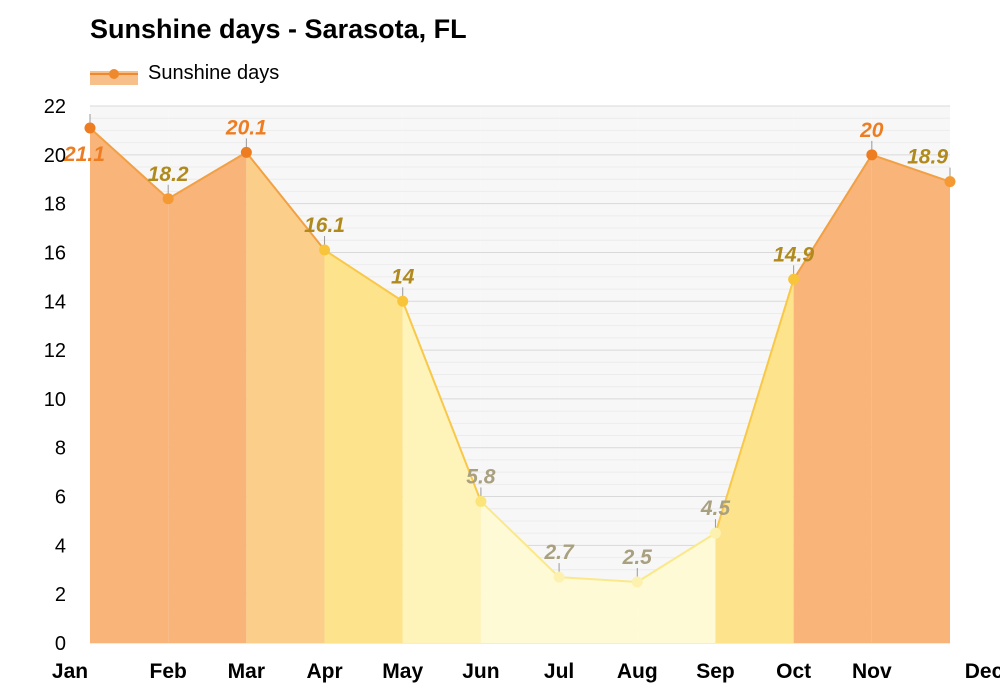 The image size is (1000, 700). I want to click on x-tick-label: Jan, so click(70, 671).